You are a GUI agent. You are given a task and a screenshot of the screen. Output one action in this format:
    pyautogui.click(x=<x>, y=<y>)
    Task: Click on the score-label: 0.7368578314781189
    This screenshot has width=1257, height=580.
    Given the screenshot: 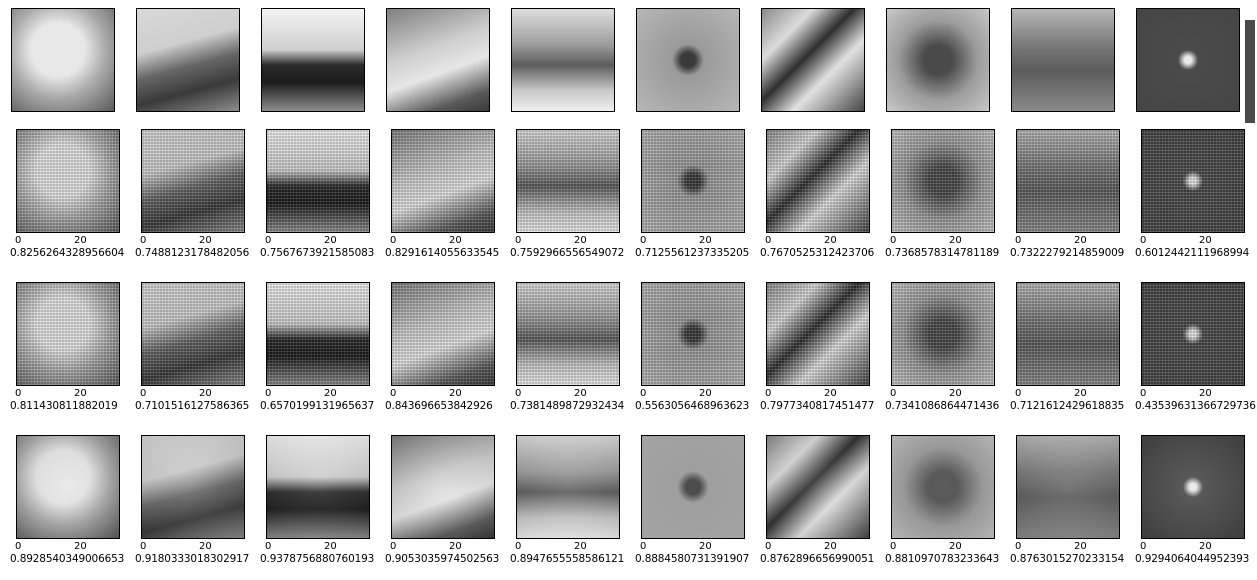 What is the action you would take?
    pyautogui.click(x=942, y=253)
    